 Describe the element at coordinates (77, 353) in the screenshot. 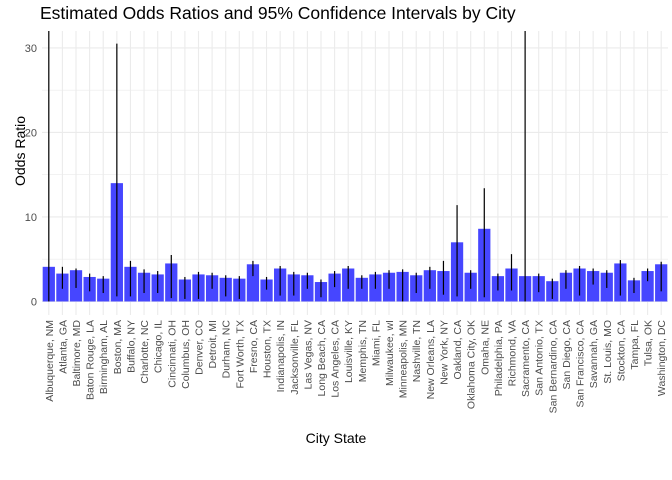

I see `x-tick-label: Baltimore, MD` at that location.